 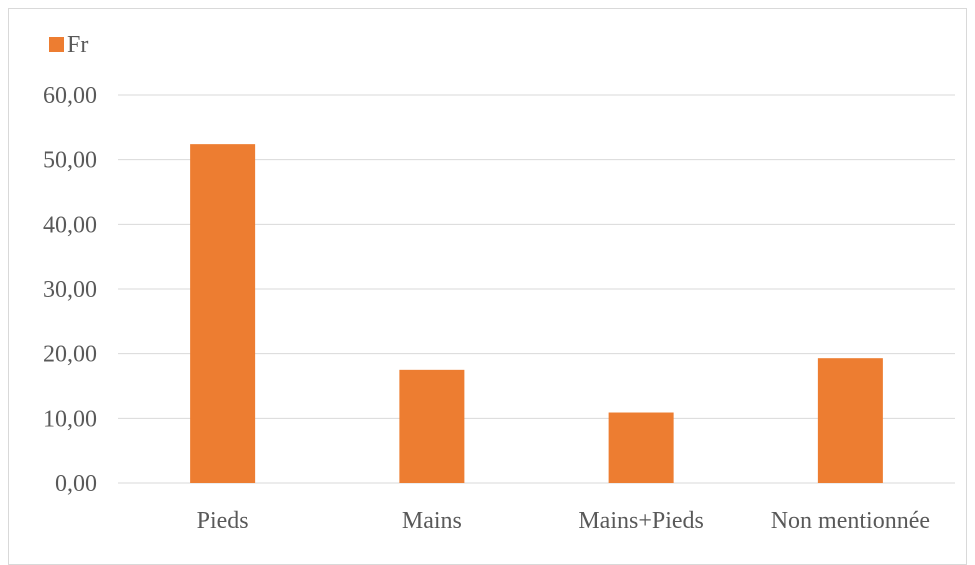 What do you see at coordinates (70, 225) in the screenshot?
I see `y-tick-label: 40,00` at bounding box center [70, 225].